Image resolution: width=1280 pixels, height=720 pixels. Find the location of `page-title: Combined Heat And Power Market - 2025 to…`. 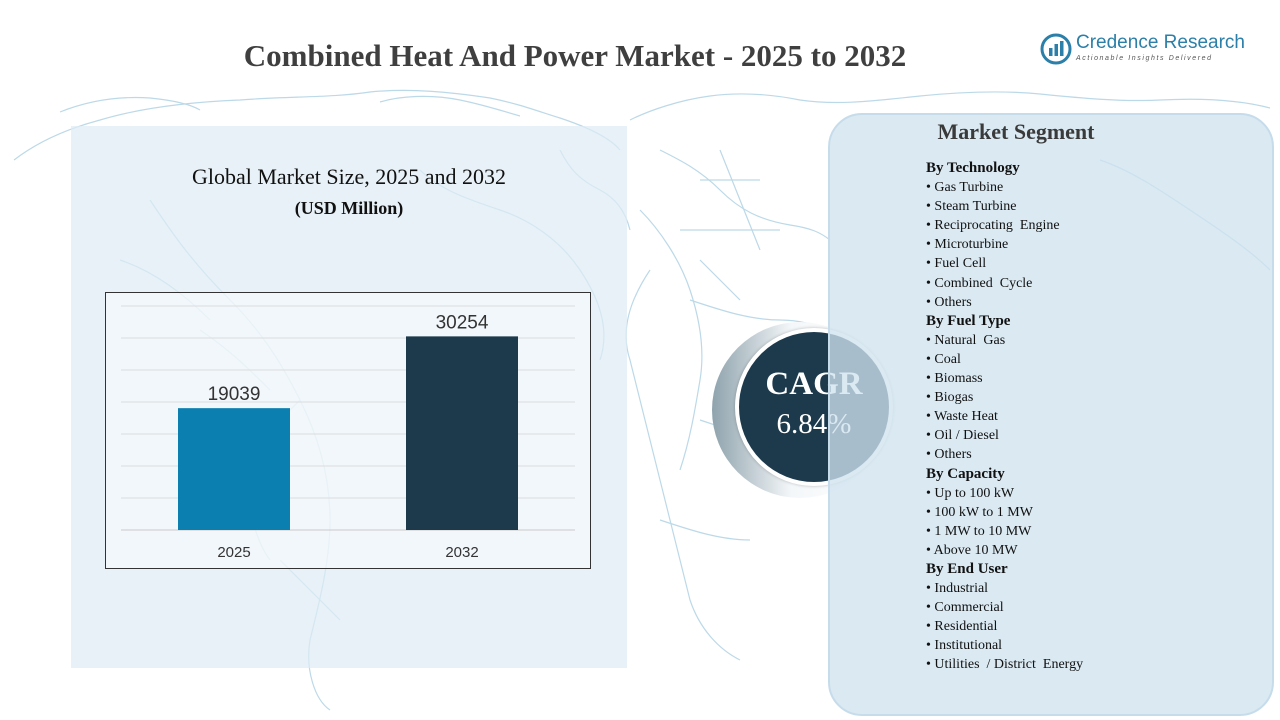

page-title: Combined Heat And Power Market - 2025 to… is located at coordinates (575, 55).